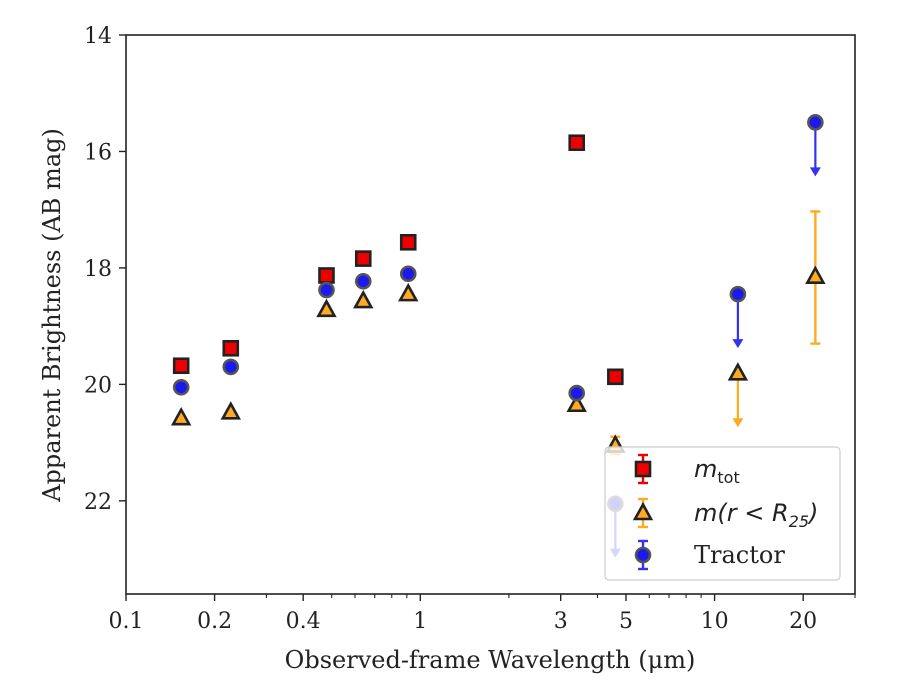  Describe the element at coordinates (98, 152) in the screenshot. I see `y-tick-label: 16` at that location.